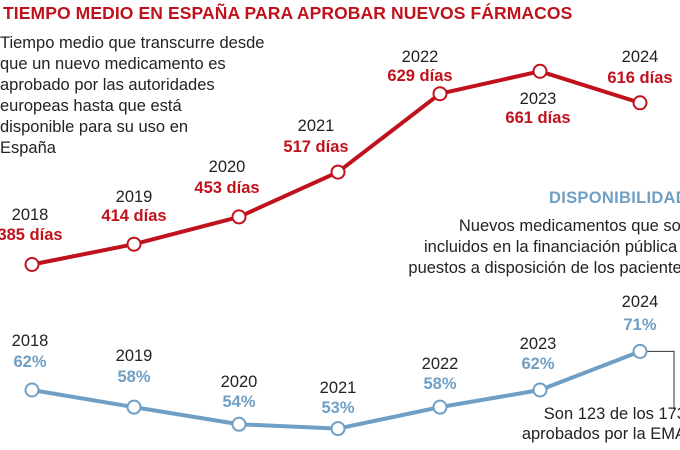 The image size is (680, 450). What do you see at coordinates (640, 351) in the screenshot?
I see `percent-point-2024` at bounding box center [640, 351].